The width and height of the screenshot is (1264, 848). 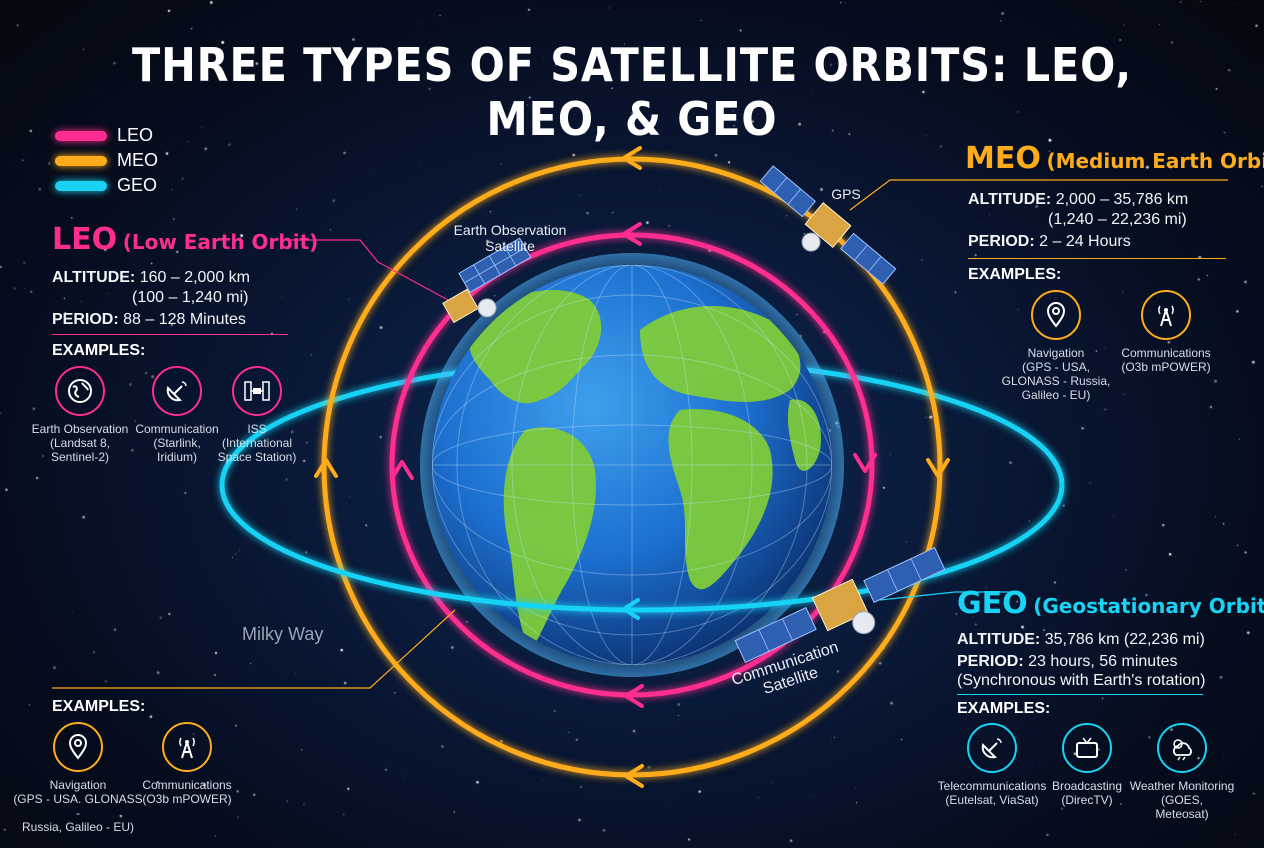 I want to click on leo-heading: LEO (Low Earth Orbit), so click(x=185, y=239).